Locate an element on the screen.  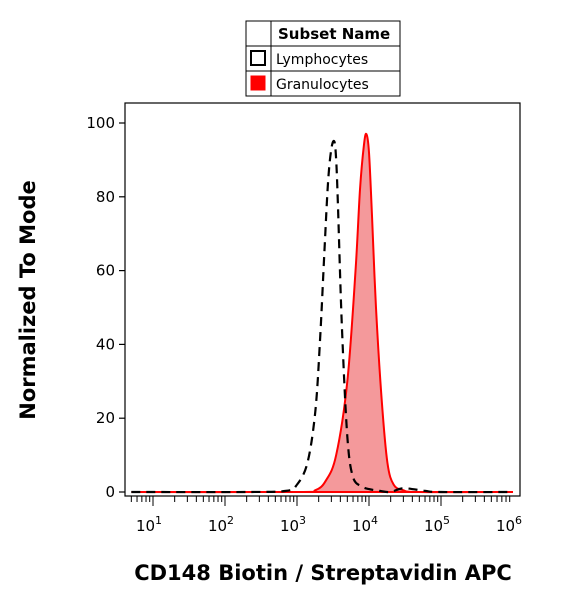
x-tick-label: 10¹ is located at coordinates (149, 524).